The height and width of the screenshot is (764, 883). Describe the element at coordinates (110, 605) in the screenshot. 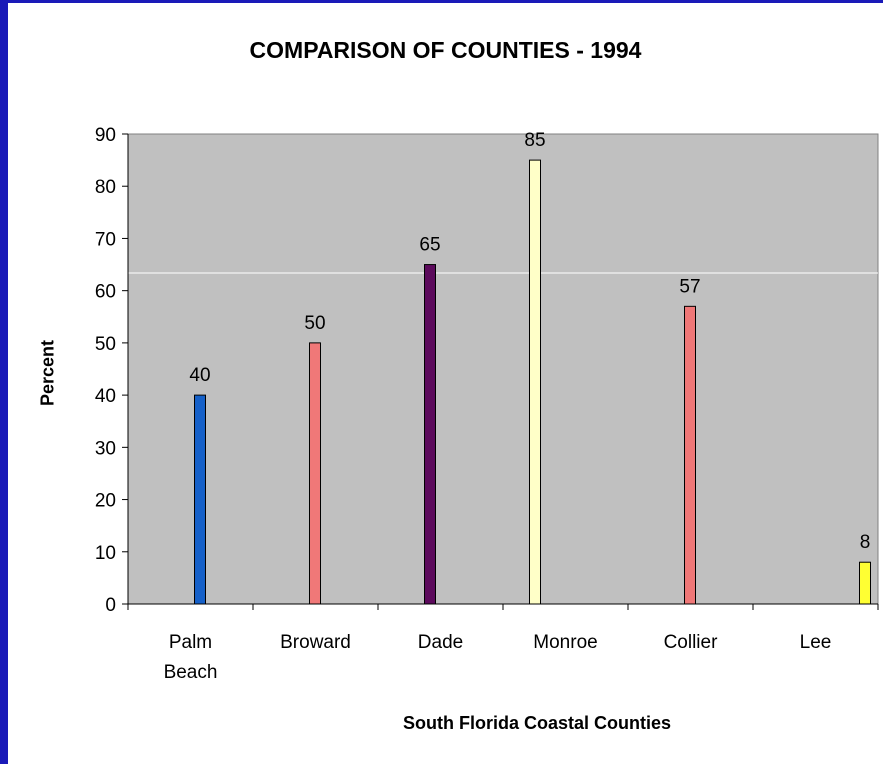

I see `y-tick-label: 0` at that location.